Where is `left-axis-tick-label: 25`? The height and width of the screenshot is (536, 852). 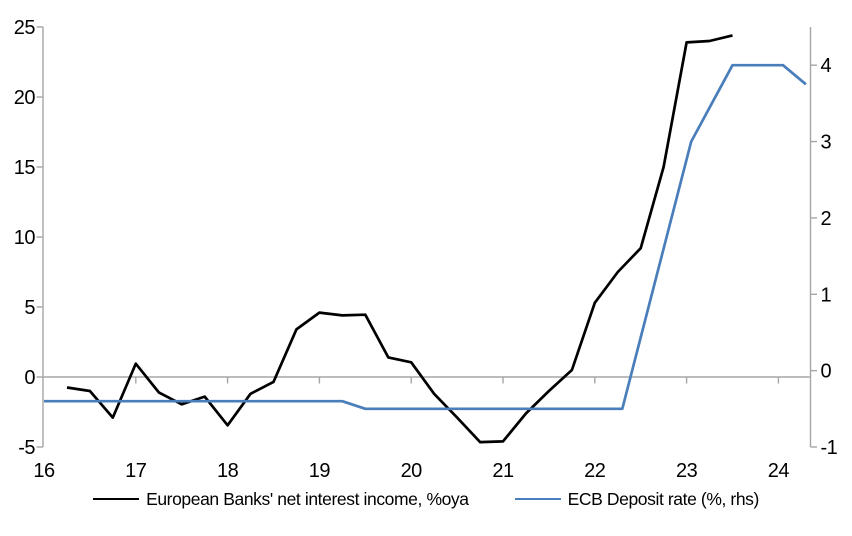 left-axis-tick-label: 25 is located at coordinates (25, 28).